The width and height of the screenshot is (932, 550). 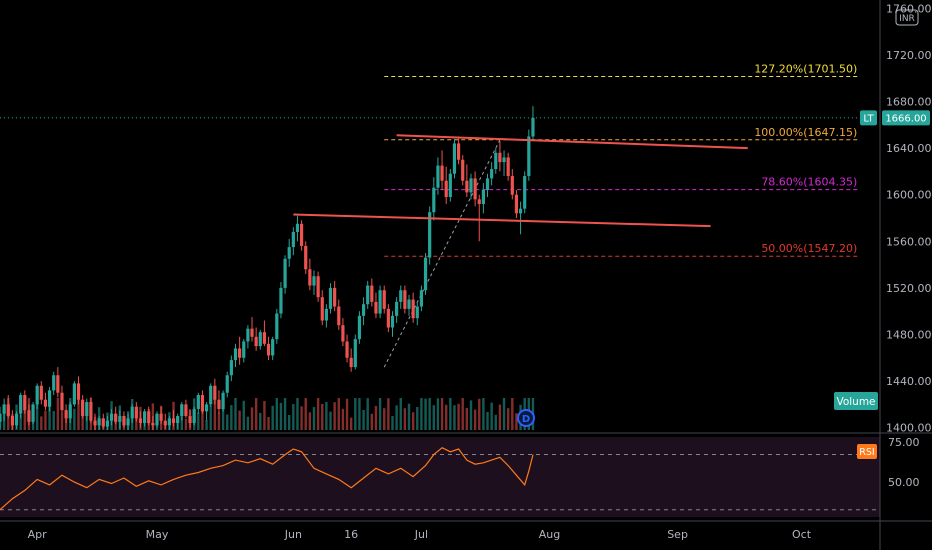 I want to click on time-tick-label: Jul, so click(x=421, y=534).